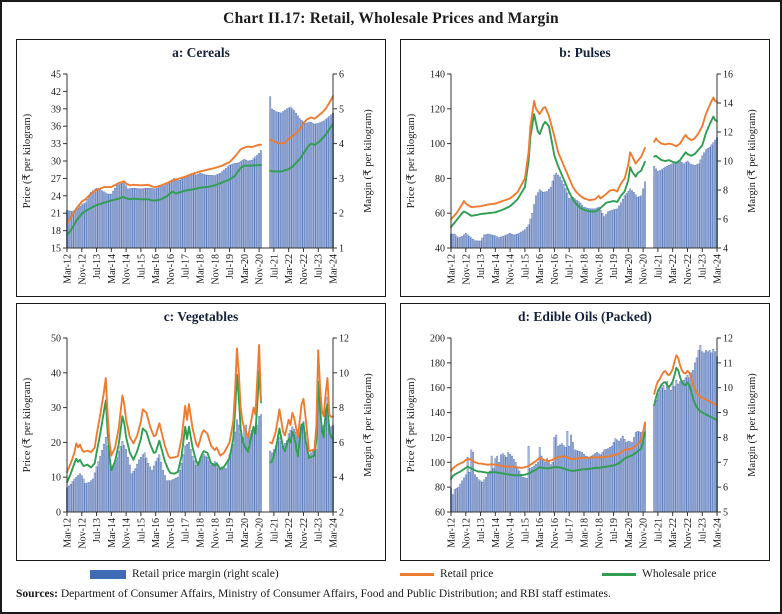  What do you see at coordinates (56, 92) in the screenshot?
I see `y-left-tick-label: 42` at bounding box center [56, 92].